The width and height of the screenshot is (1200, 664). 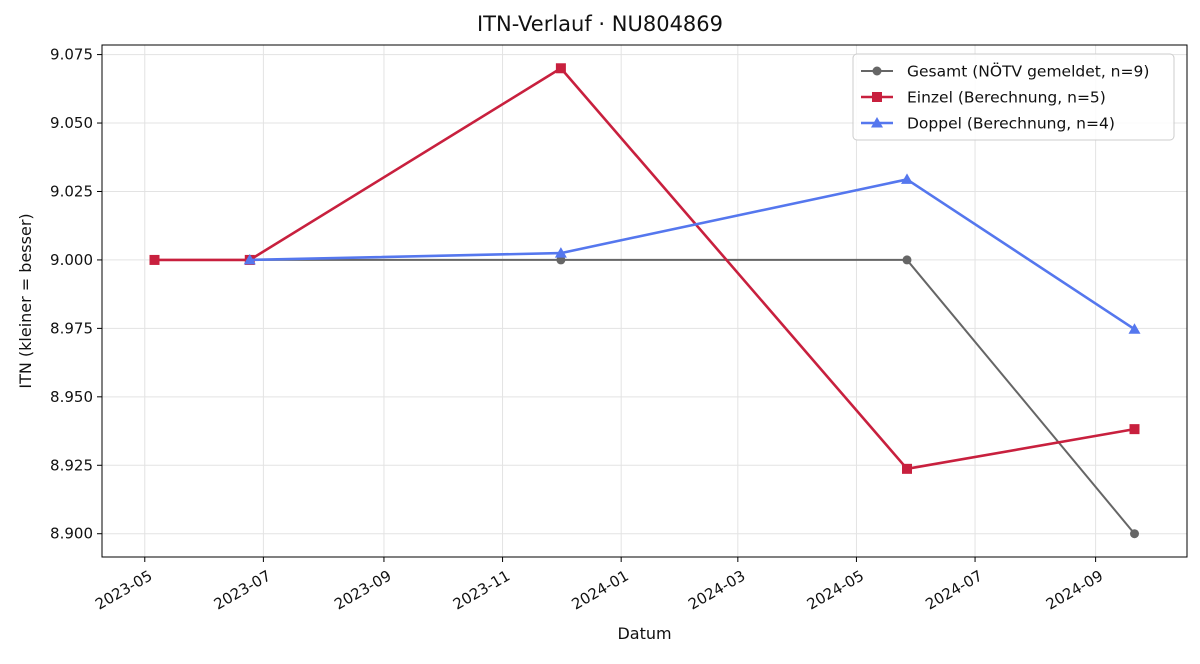 I want to click on legend-label: Gesamt (NÖTV gemeldet, n=9), so click(x=1028, y=71).